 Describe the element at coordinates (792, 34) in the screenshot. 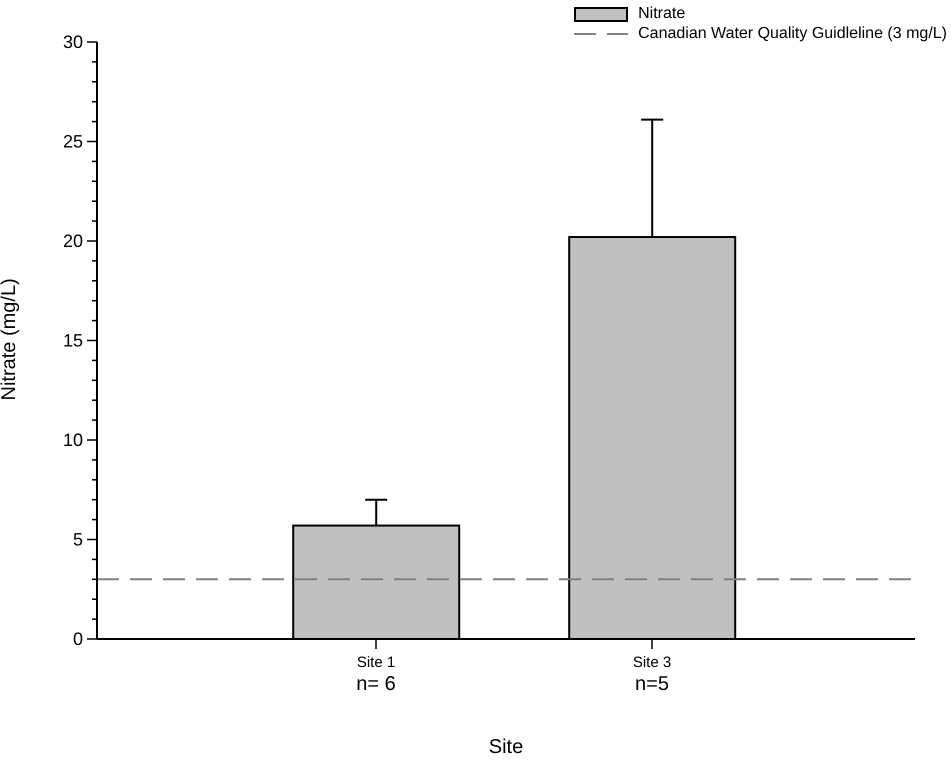

I see `legend-label: Canadian Water Quality Guidleline (3 mg/L)` at that location.